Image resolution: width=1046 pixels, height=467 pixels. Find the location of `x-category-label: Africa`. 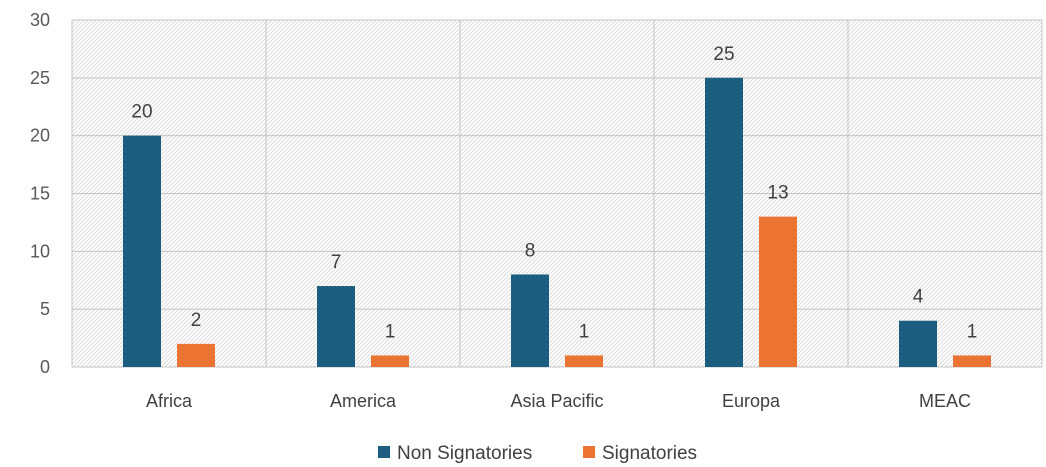

x-category-label: Africa is located at coordinates (169, 401).